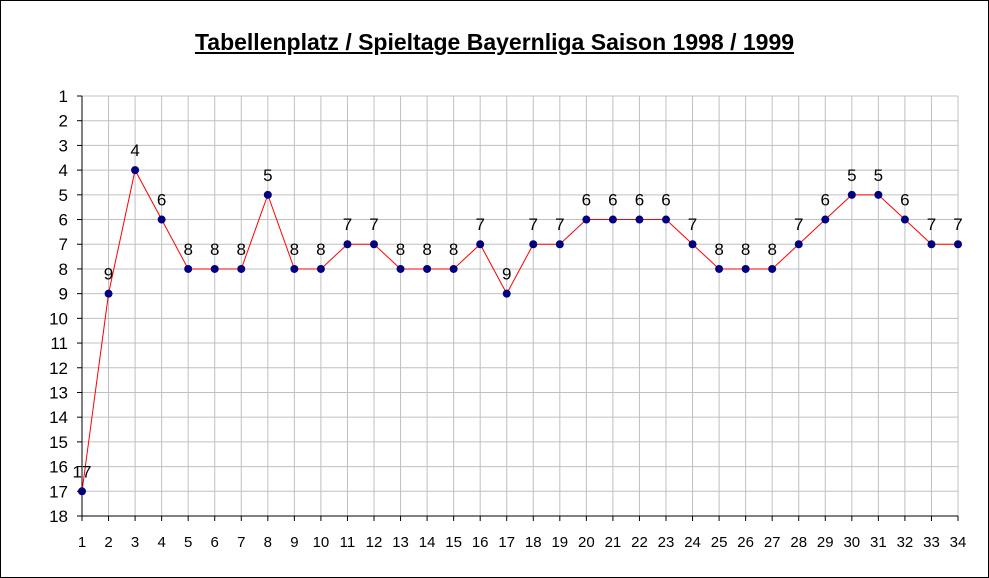 This screenshot has width=989, height=578. Describe the element at coordinates (58, 467) in the screenshot. I see `y-tick-label: 16` at that location.